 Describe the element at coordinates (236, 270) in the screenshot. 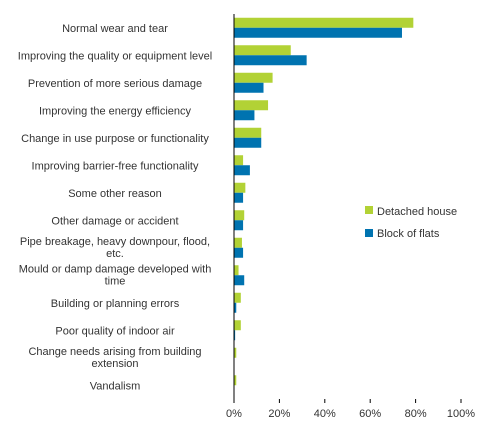

I see `bar-detached-house-mould-or-damp-damage-developed-with-time` at that location.